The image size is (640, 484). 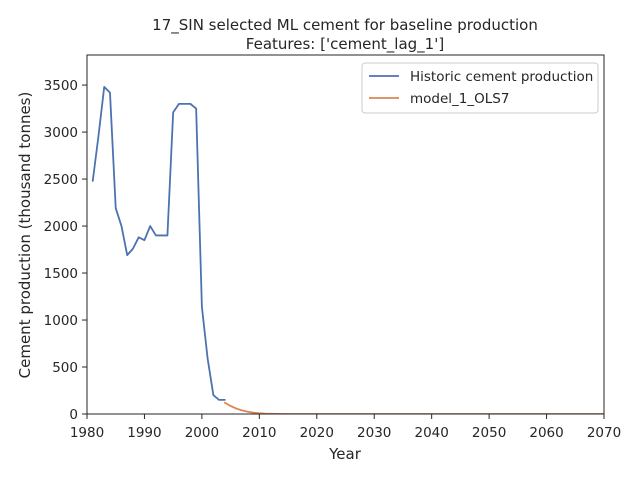 I want to click on y-tick-label: 1000, so click(x=61, y=321).